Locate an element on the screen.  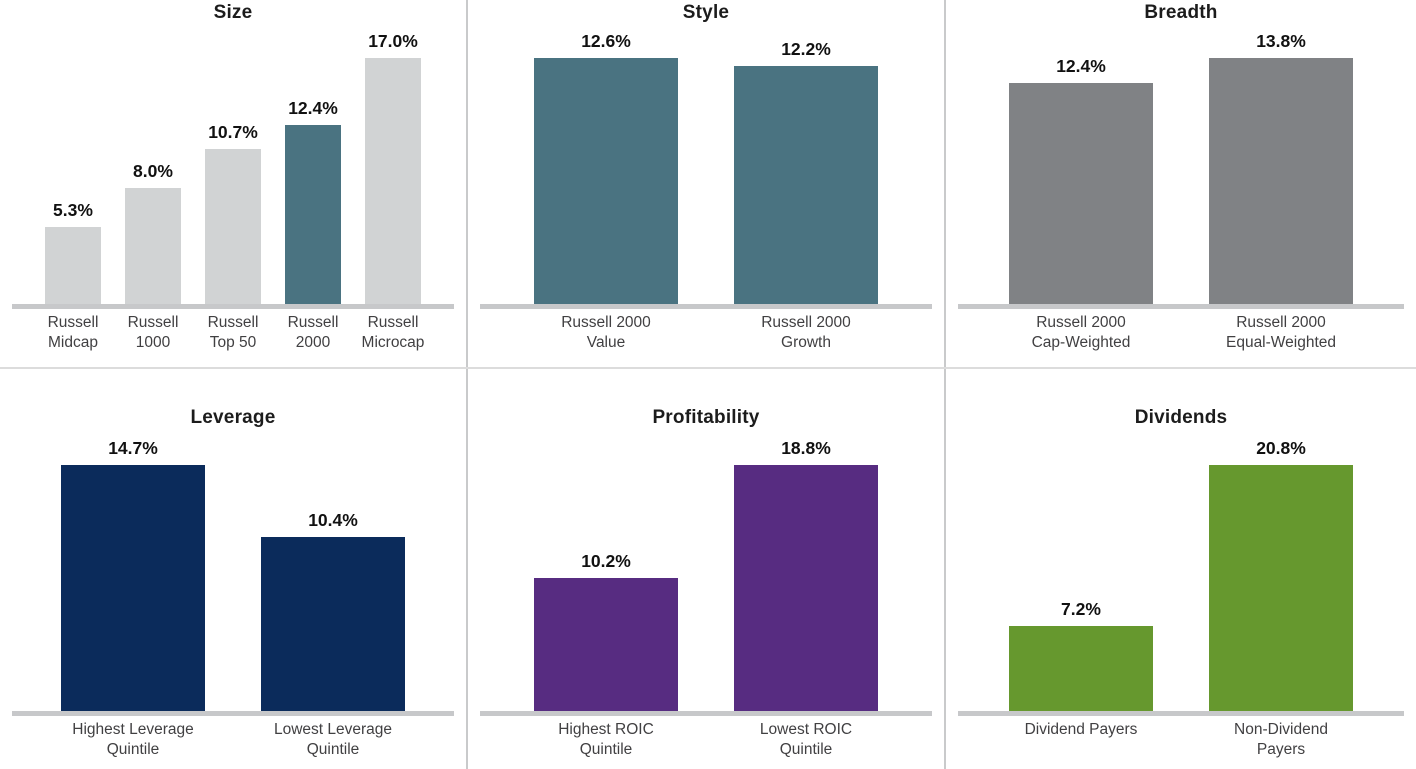
bar-category-label: Dividend Payers is located at coordinates (1081, 729).